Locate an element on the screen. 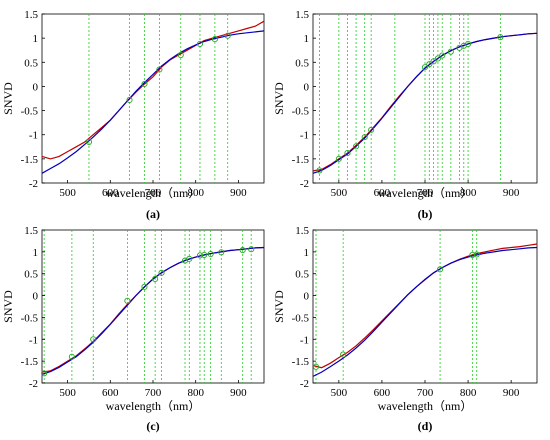  panel-label: (d) is located at coordinates (425, 426).